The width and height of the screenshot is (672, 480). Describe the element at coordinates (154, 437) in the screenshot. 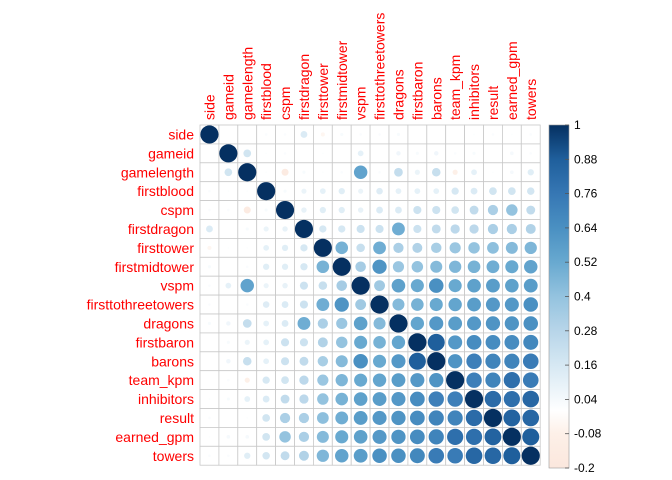

I see `row-label: earned_gpm` at that location.